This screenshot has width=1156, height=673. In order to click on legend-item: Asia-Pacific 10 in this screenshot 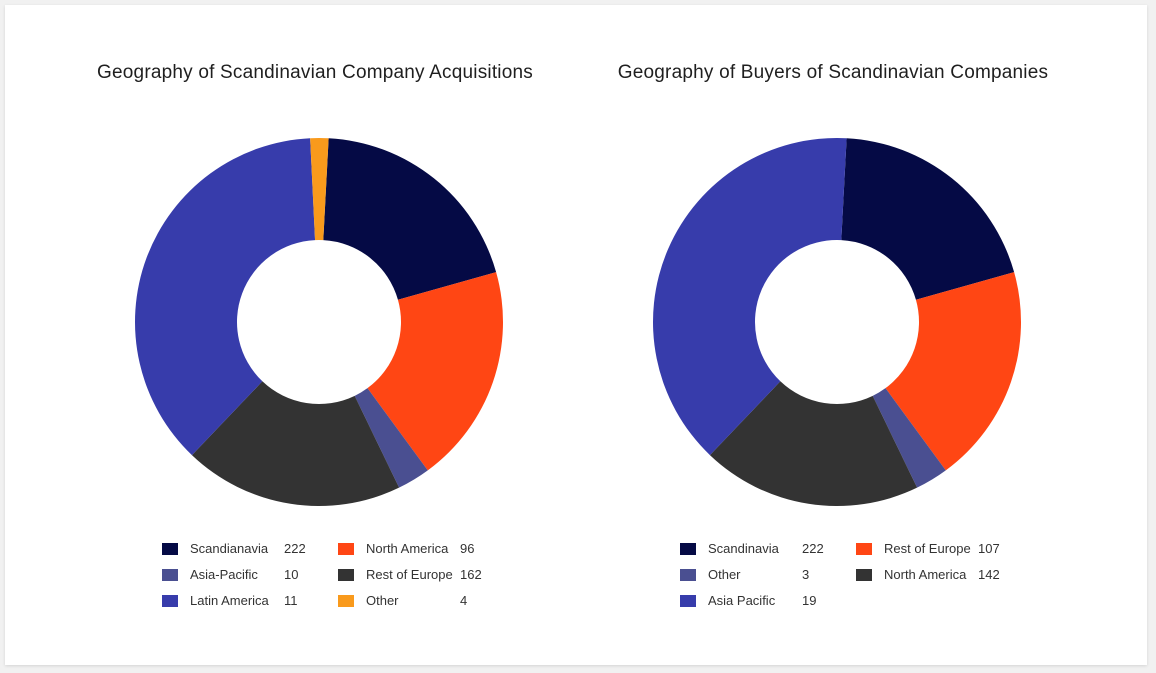, I will do `click(247, 576)`.